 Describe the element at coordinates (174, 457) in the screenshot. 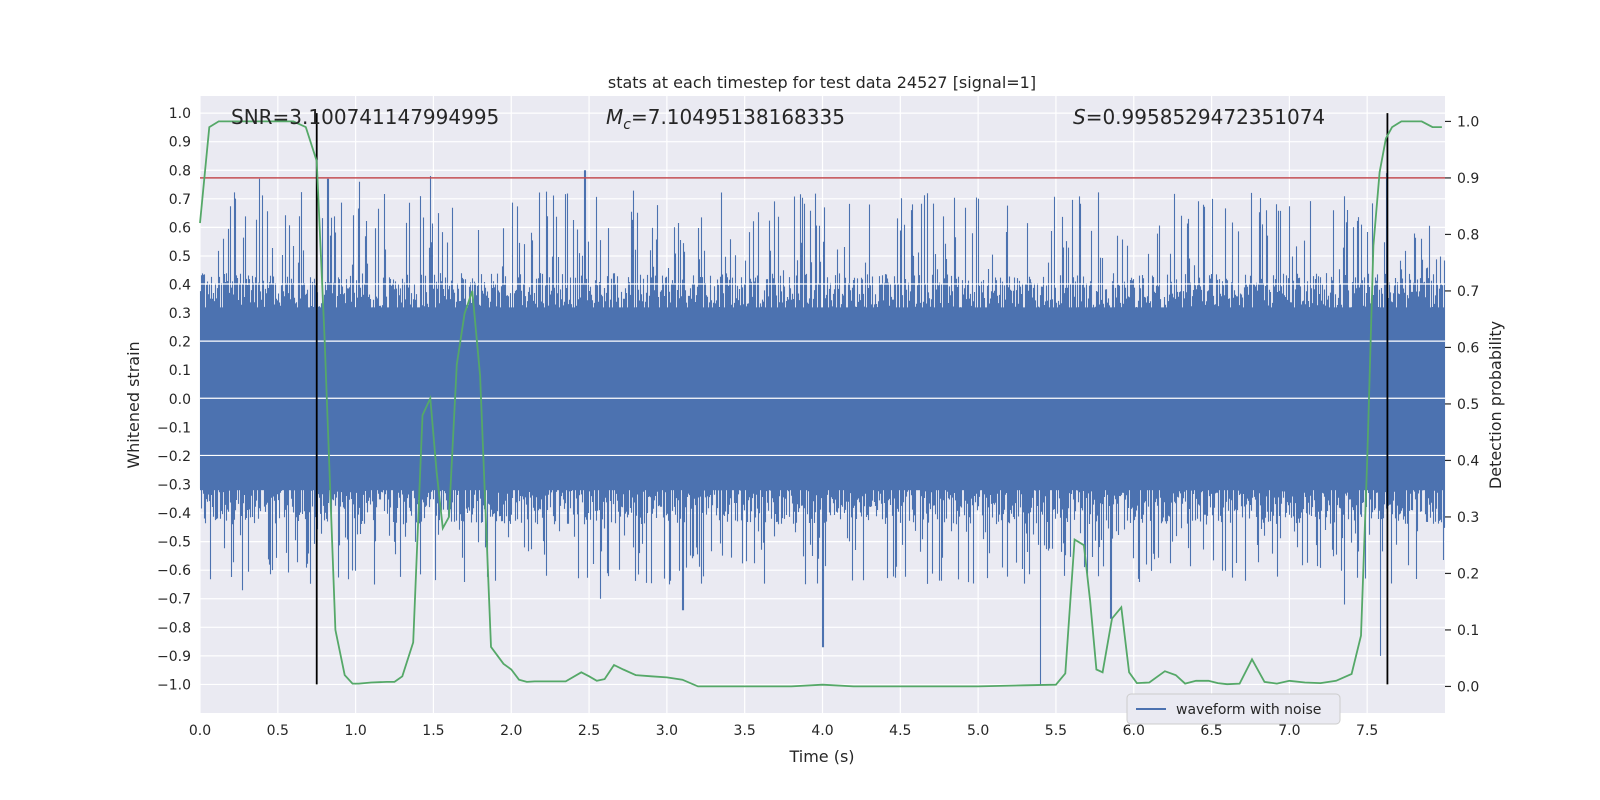

I see `y-tick-label: −0.2` at that location.